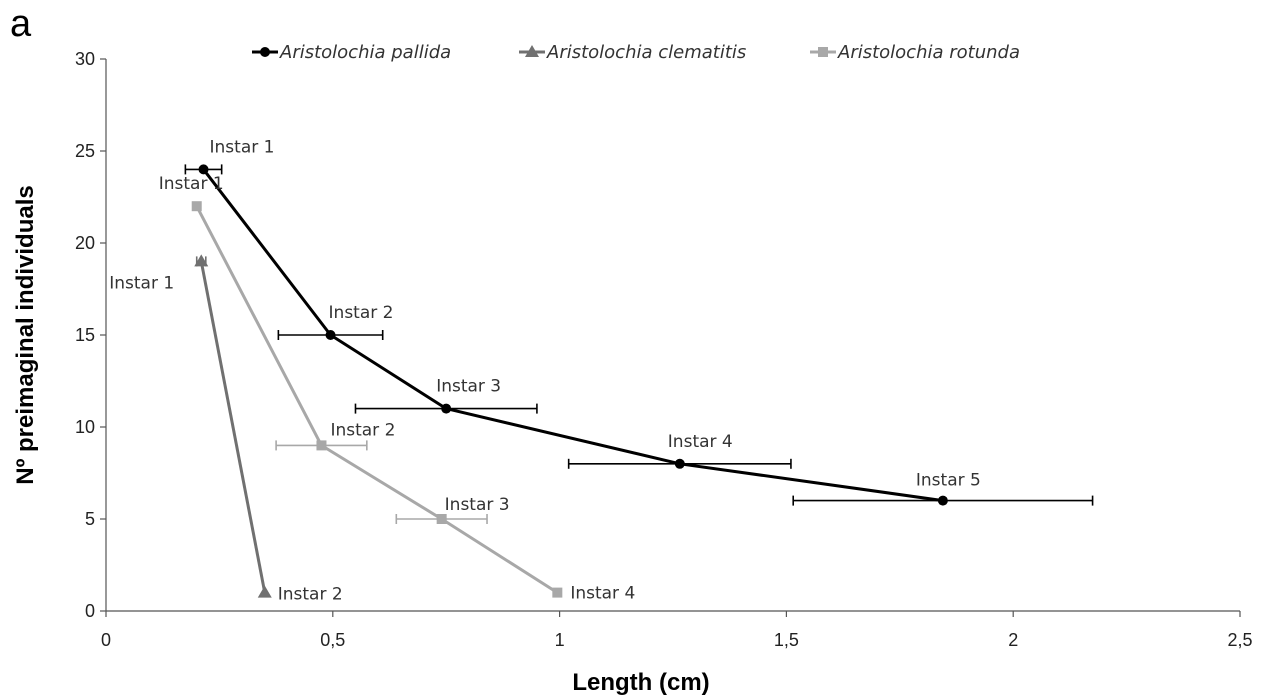 The image size is (1271, 699). I want to click on x-tick-label: 1,5, so click(786, 640).